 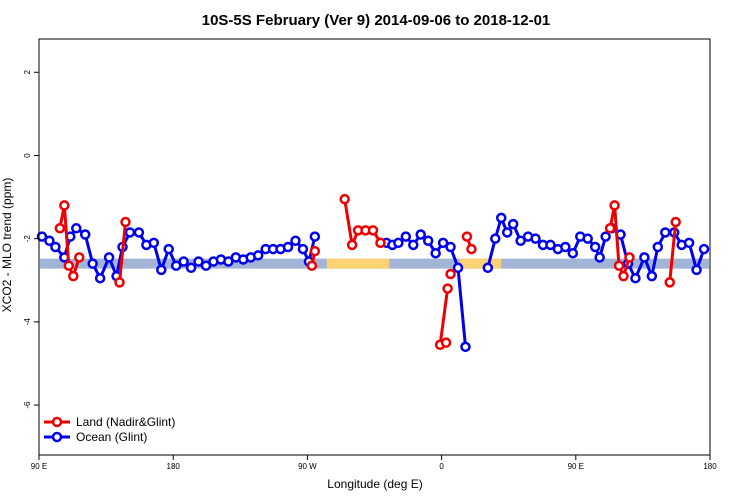 I want to click on x-tick-label-1: 180, so click(x=174, y=466).